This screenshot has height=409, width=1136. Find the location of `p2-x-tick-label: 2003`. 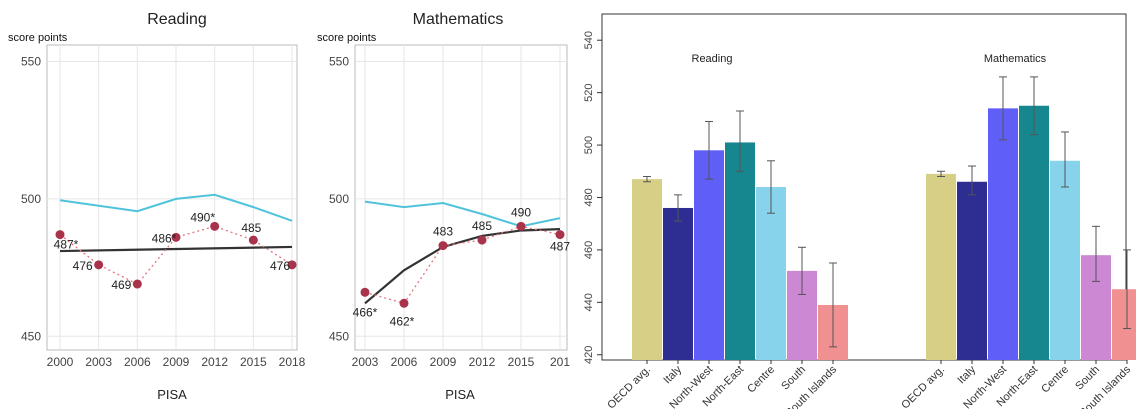

p2-x-tick-label: 2003 is located at coordinates (365, 362).